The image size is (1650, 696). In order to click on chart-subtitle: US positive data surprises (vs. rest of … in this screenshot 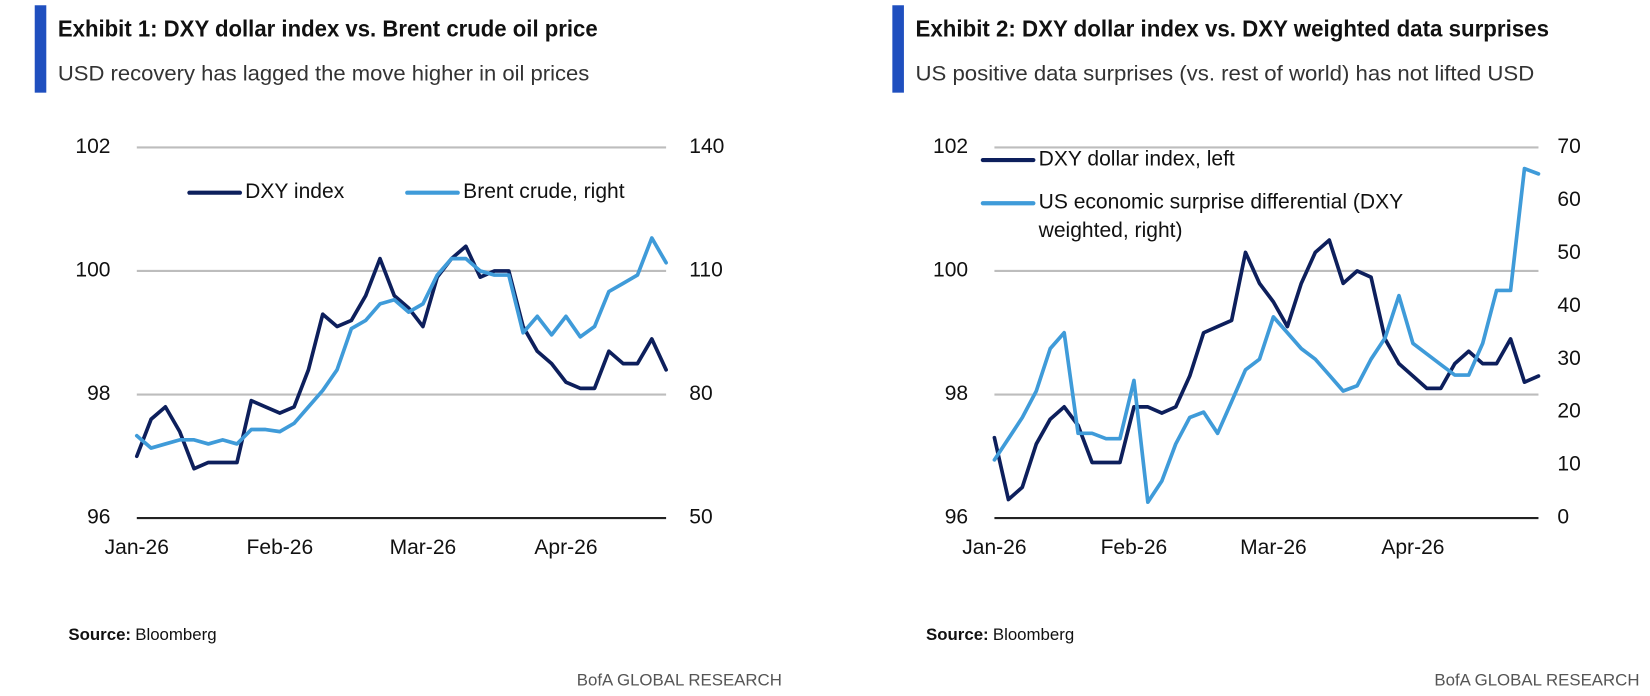, I will do `click(1225, 73)`.